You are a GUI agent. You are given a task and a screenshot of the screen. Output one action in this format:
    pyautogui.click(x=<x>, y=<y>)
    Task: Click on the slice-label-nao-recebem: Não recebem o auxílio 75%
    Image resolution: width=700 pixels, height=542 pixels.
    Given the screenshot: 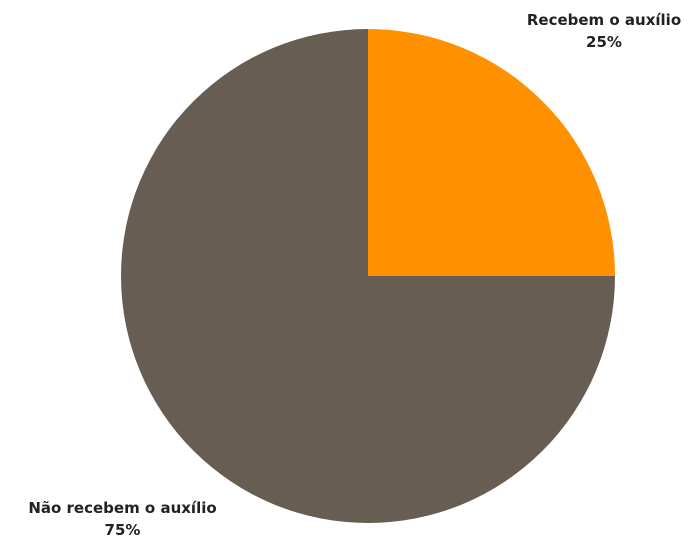 What is the action you would take?
    pyautogui.click(x=122, y=519)
    